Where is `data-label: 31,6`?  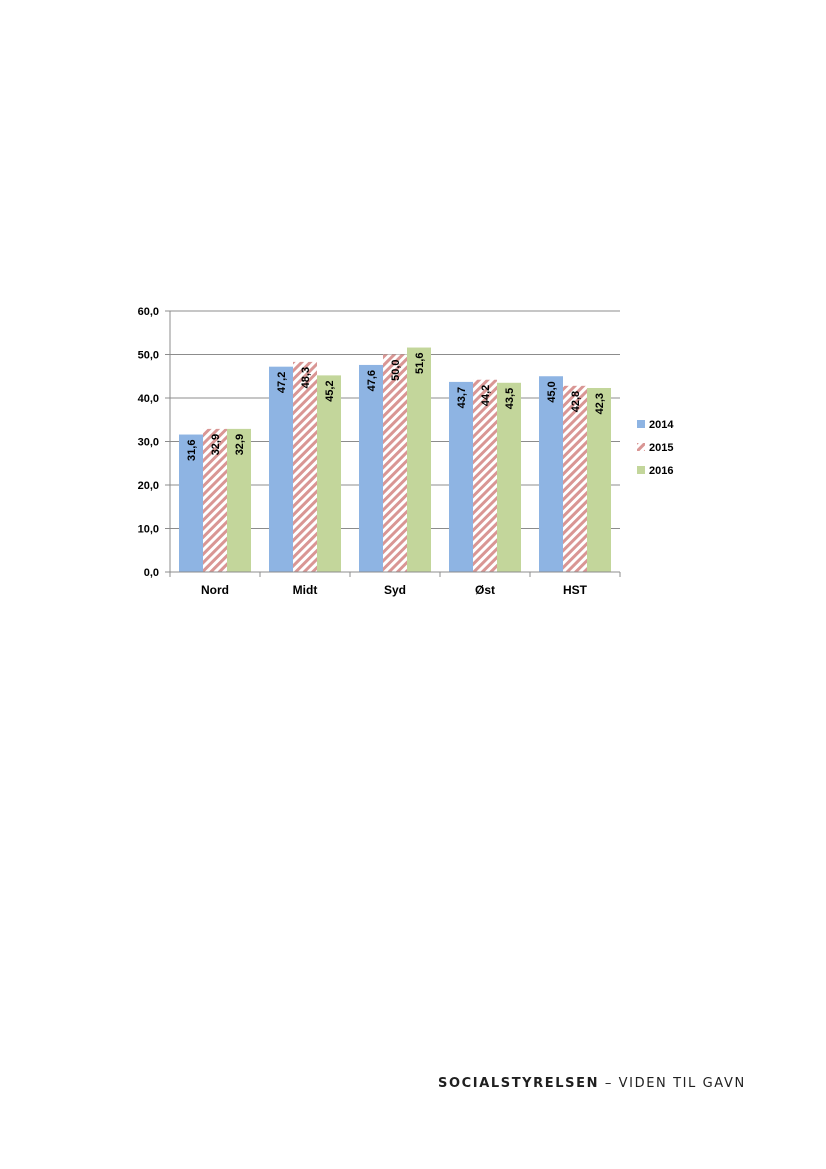 data-label: 31,6 is located at coordinates (192, 450).